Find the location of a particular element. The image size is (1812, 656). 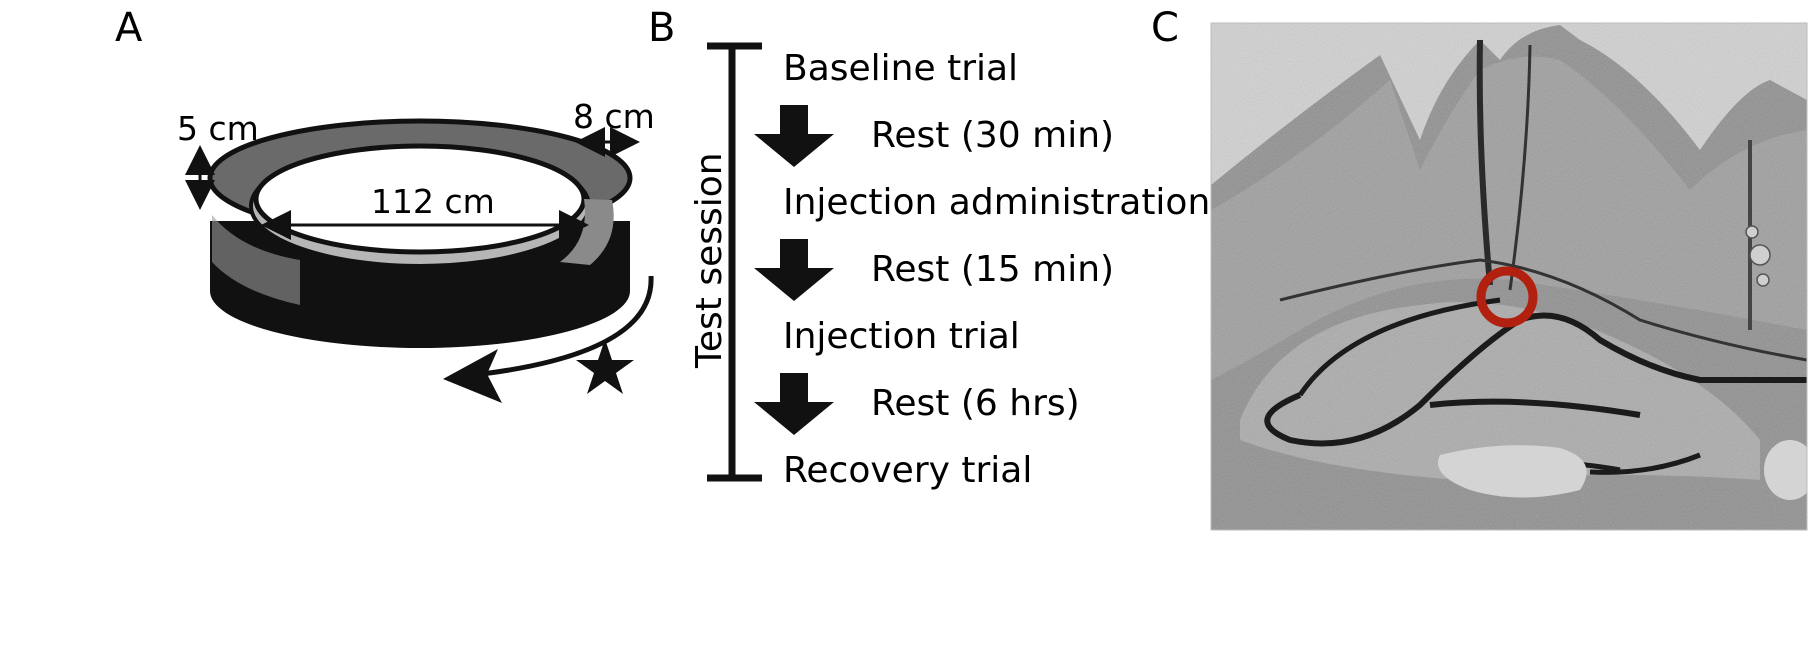

step-rest-30: Rest (30 min) is located at coordinates (992, 135).